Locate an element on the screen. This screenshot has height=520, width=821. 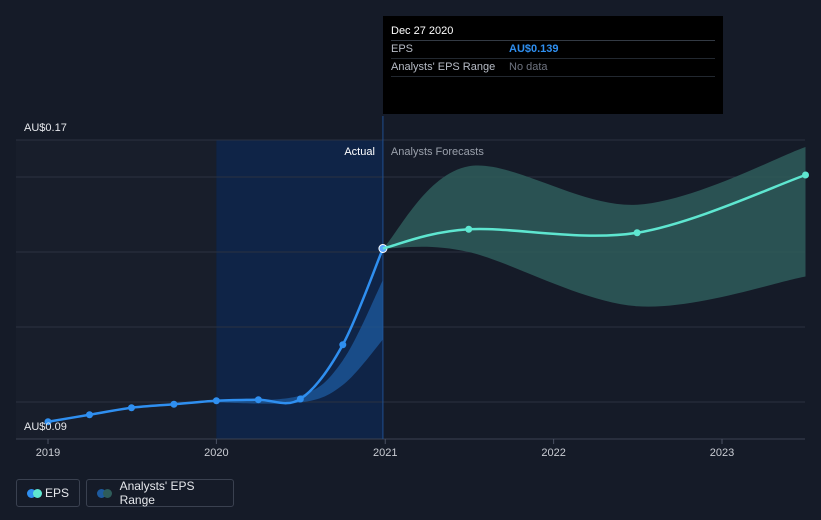
range-past-band is located at coordinates (299, 342).